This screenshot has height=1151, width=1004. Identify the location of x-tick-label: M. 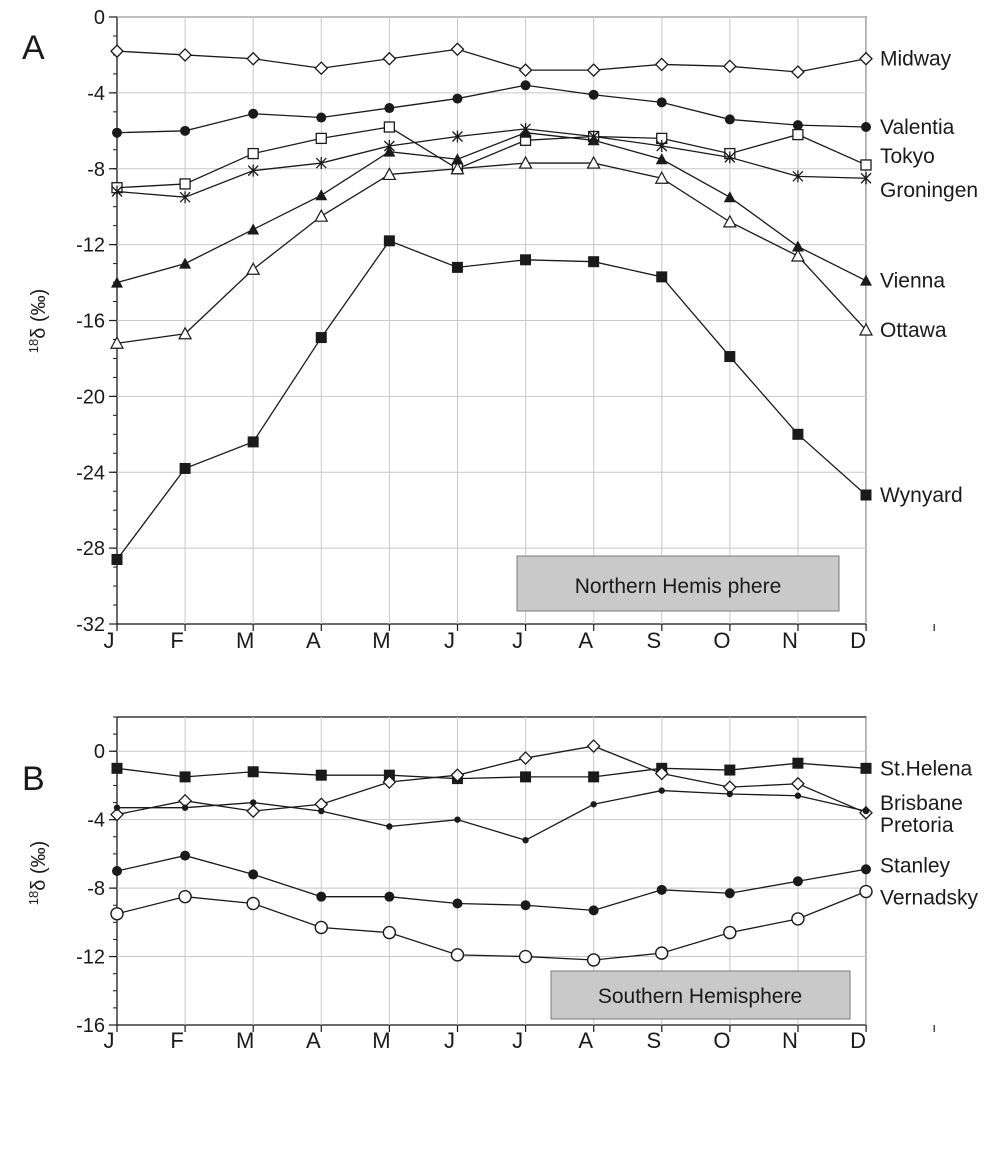
(245, 640).